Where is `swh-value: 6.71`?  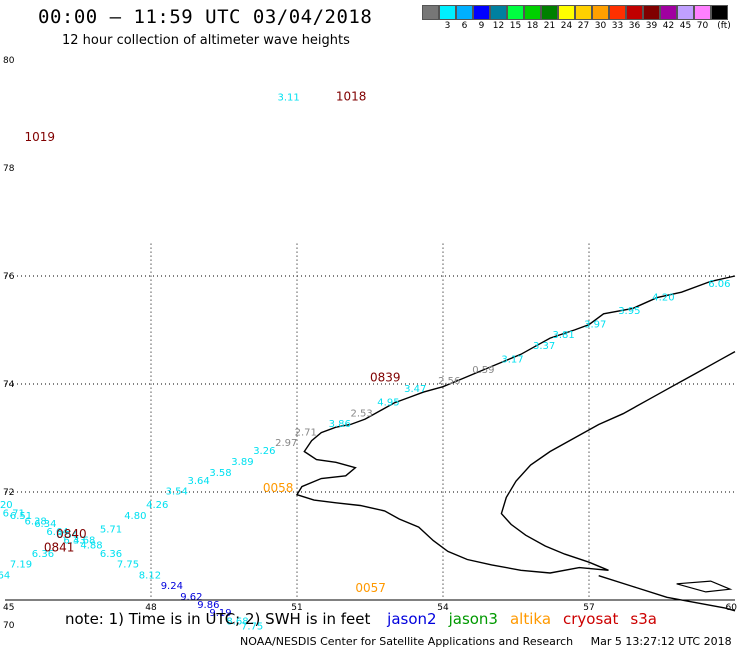 swh-value: 6.71 is located at coordinates (14, 513).